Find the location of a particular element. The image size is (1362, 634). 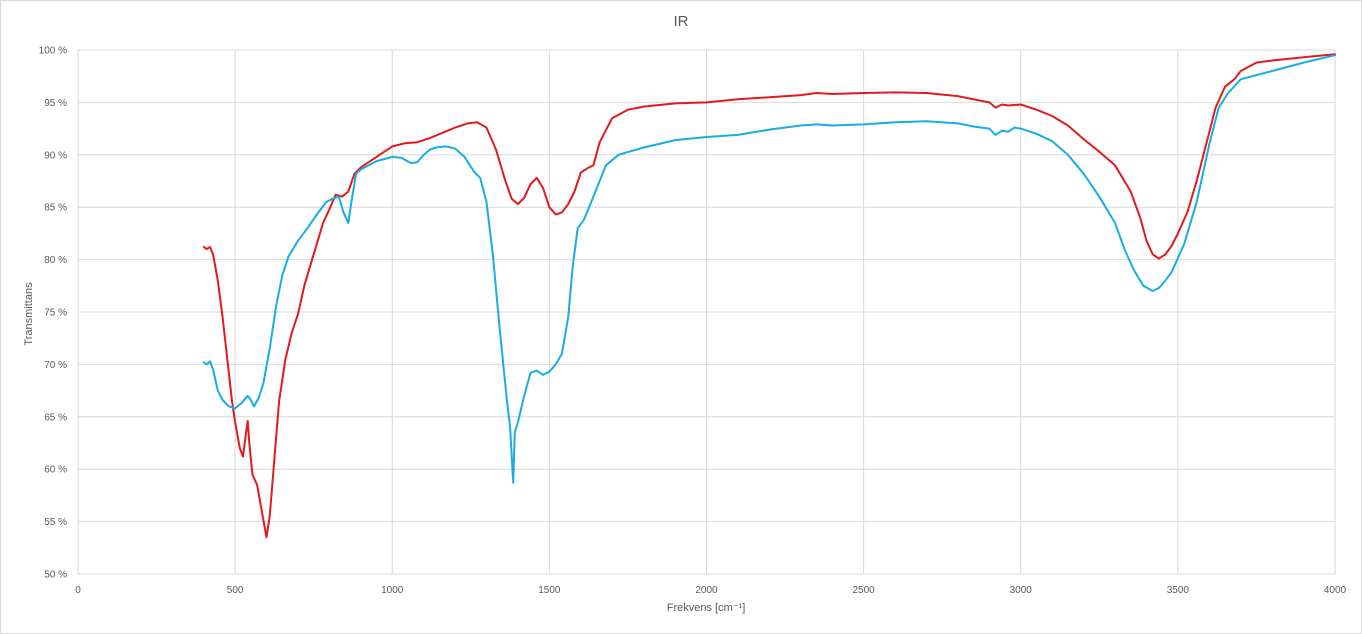

y-tick-label: 60 % is located at coordinates (55, 470).